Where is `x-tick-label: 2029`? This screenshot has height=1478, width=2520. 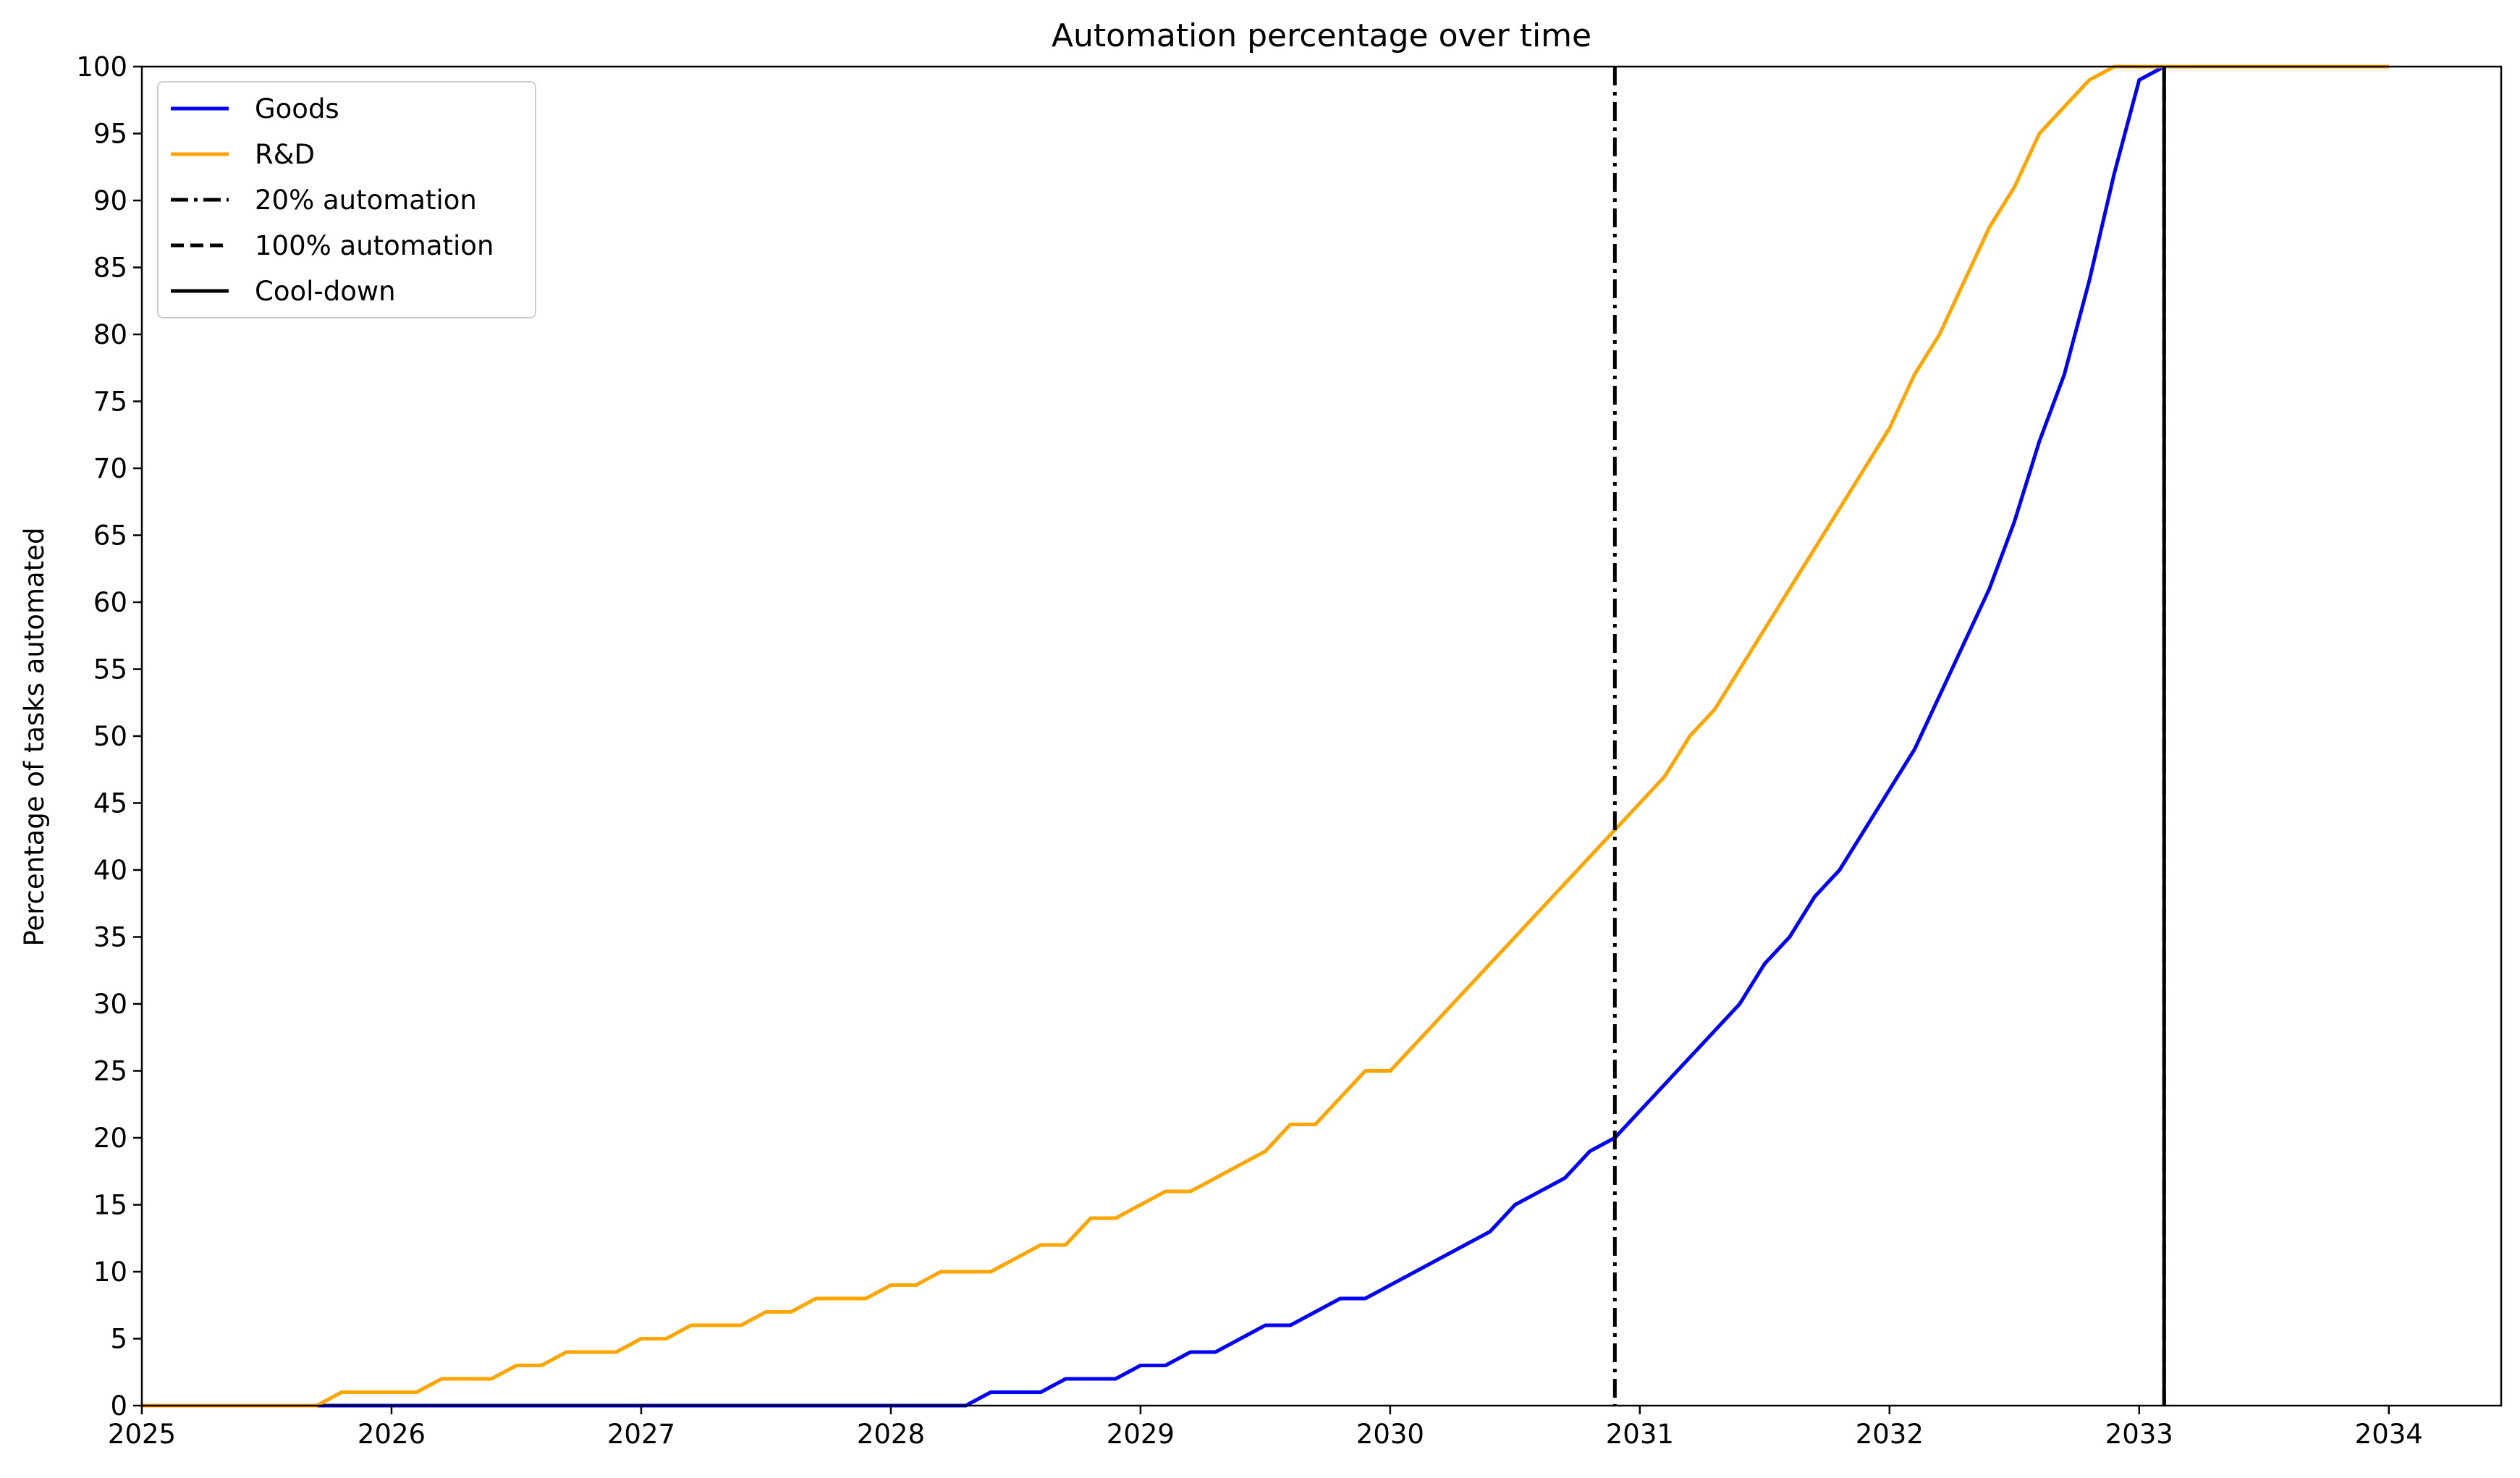 x-tick-label: 2029 is located at coordinates (1141, 1434).